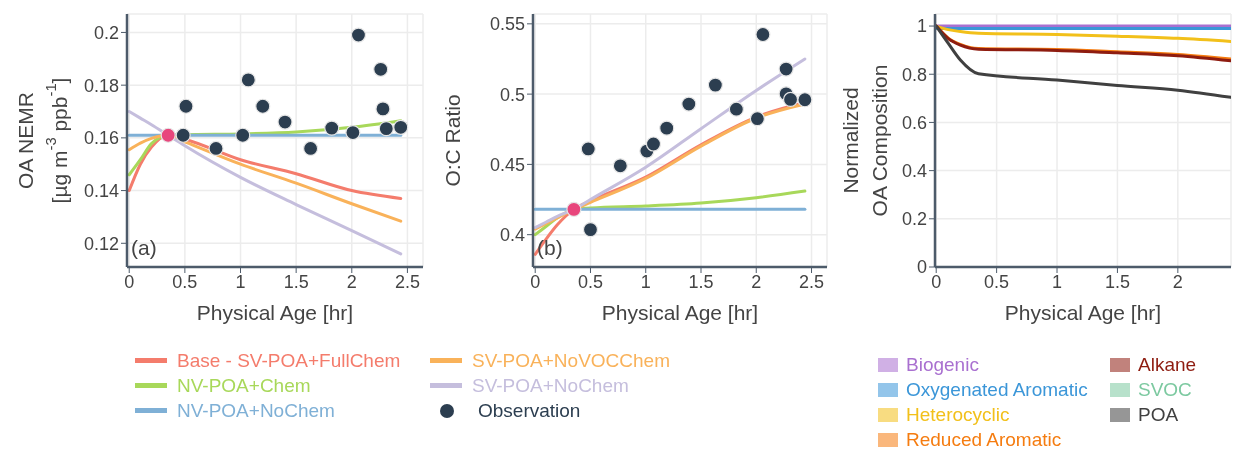 This screenshot has width=1244, height=458. Describe the element at coordinates (864, 140) in the screenshot. I see `y-axis-title: Normalized OA Composition` at that location.